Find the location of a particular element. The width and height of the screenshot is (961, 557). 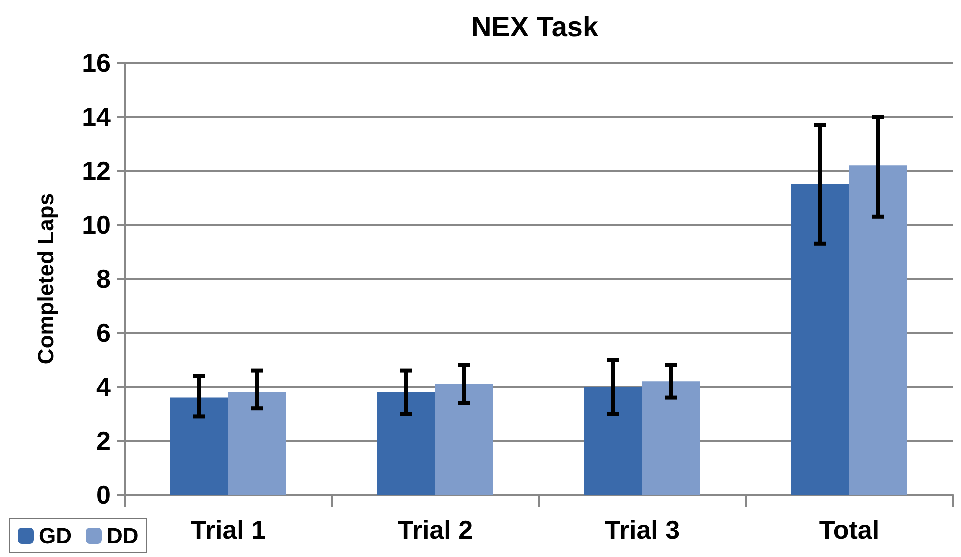

y-tick-label: 8 is located at coordinates (103, 279).